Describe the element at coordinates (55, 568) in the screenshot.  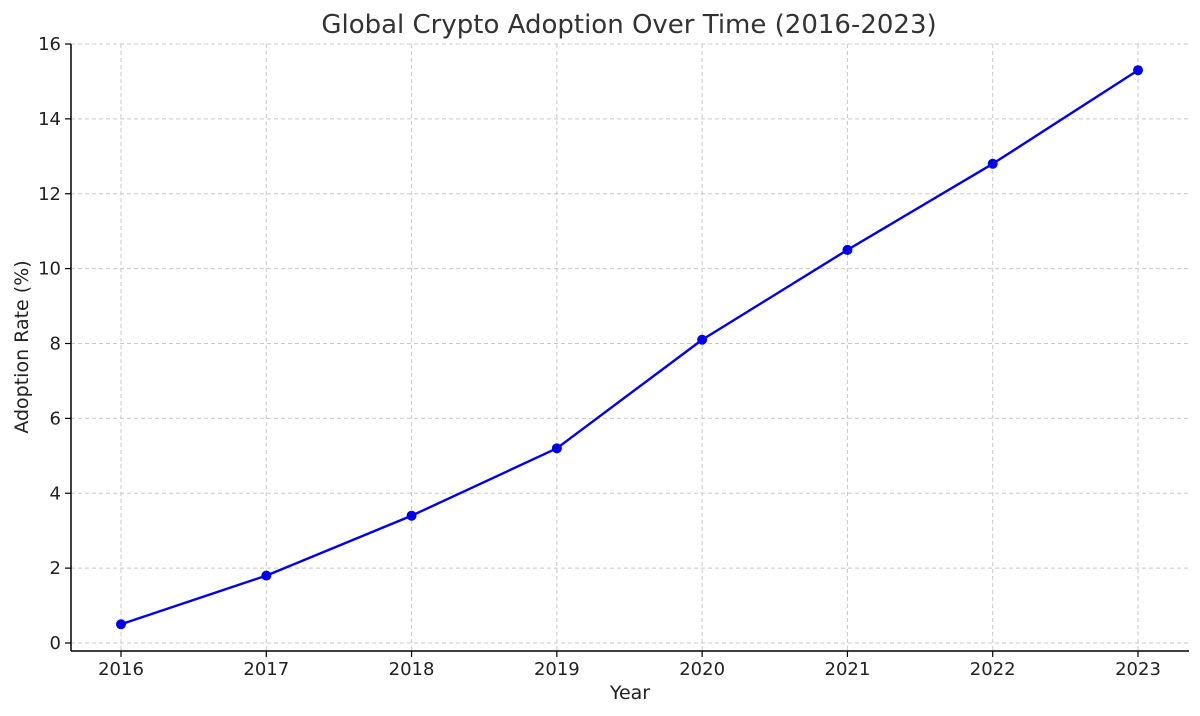
I see `y-tick-label: 2` at that location.